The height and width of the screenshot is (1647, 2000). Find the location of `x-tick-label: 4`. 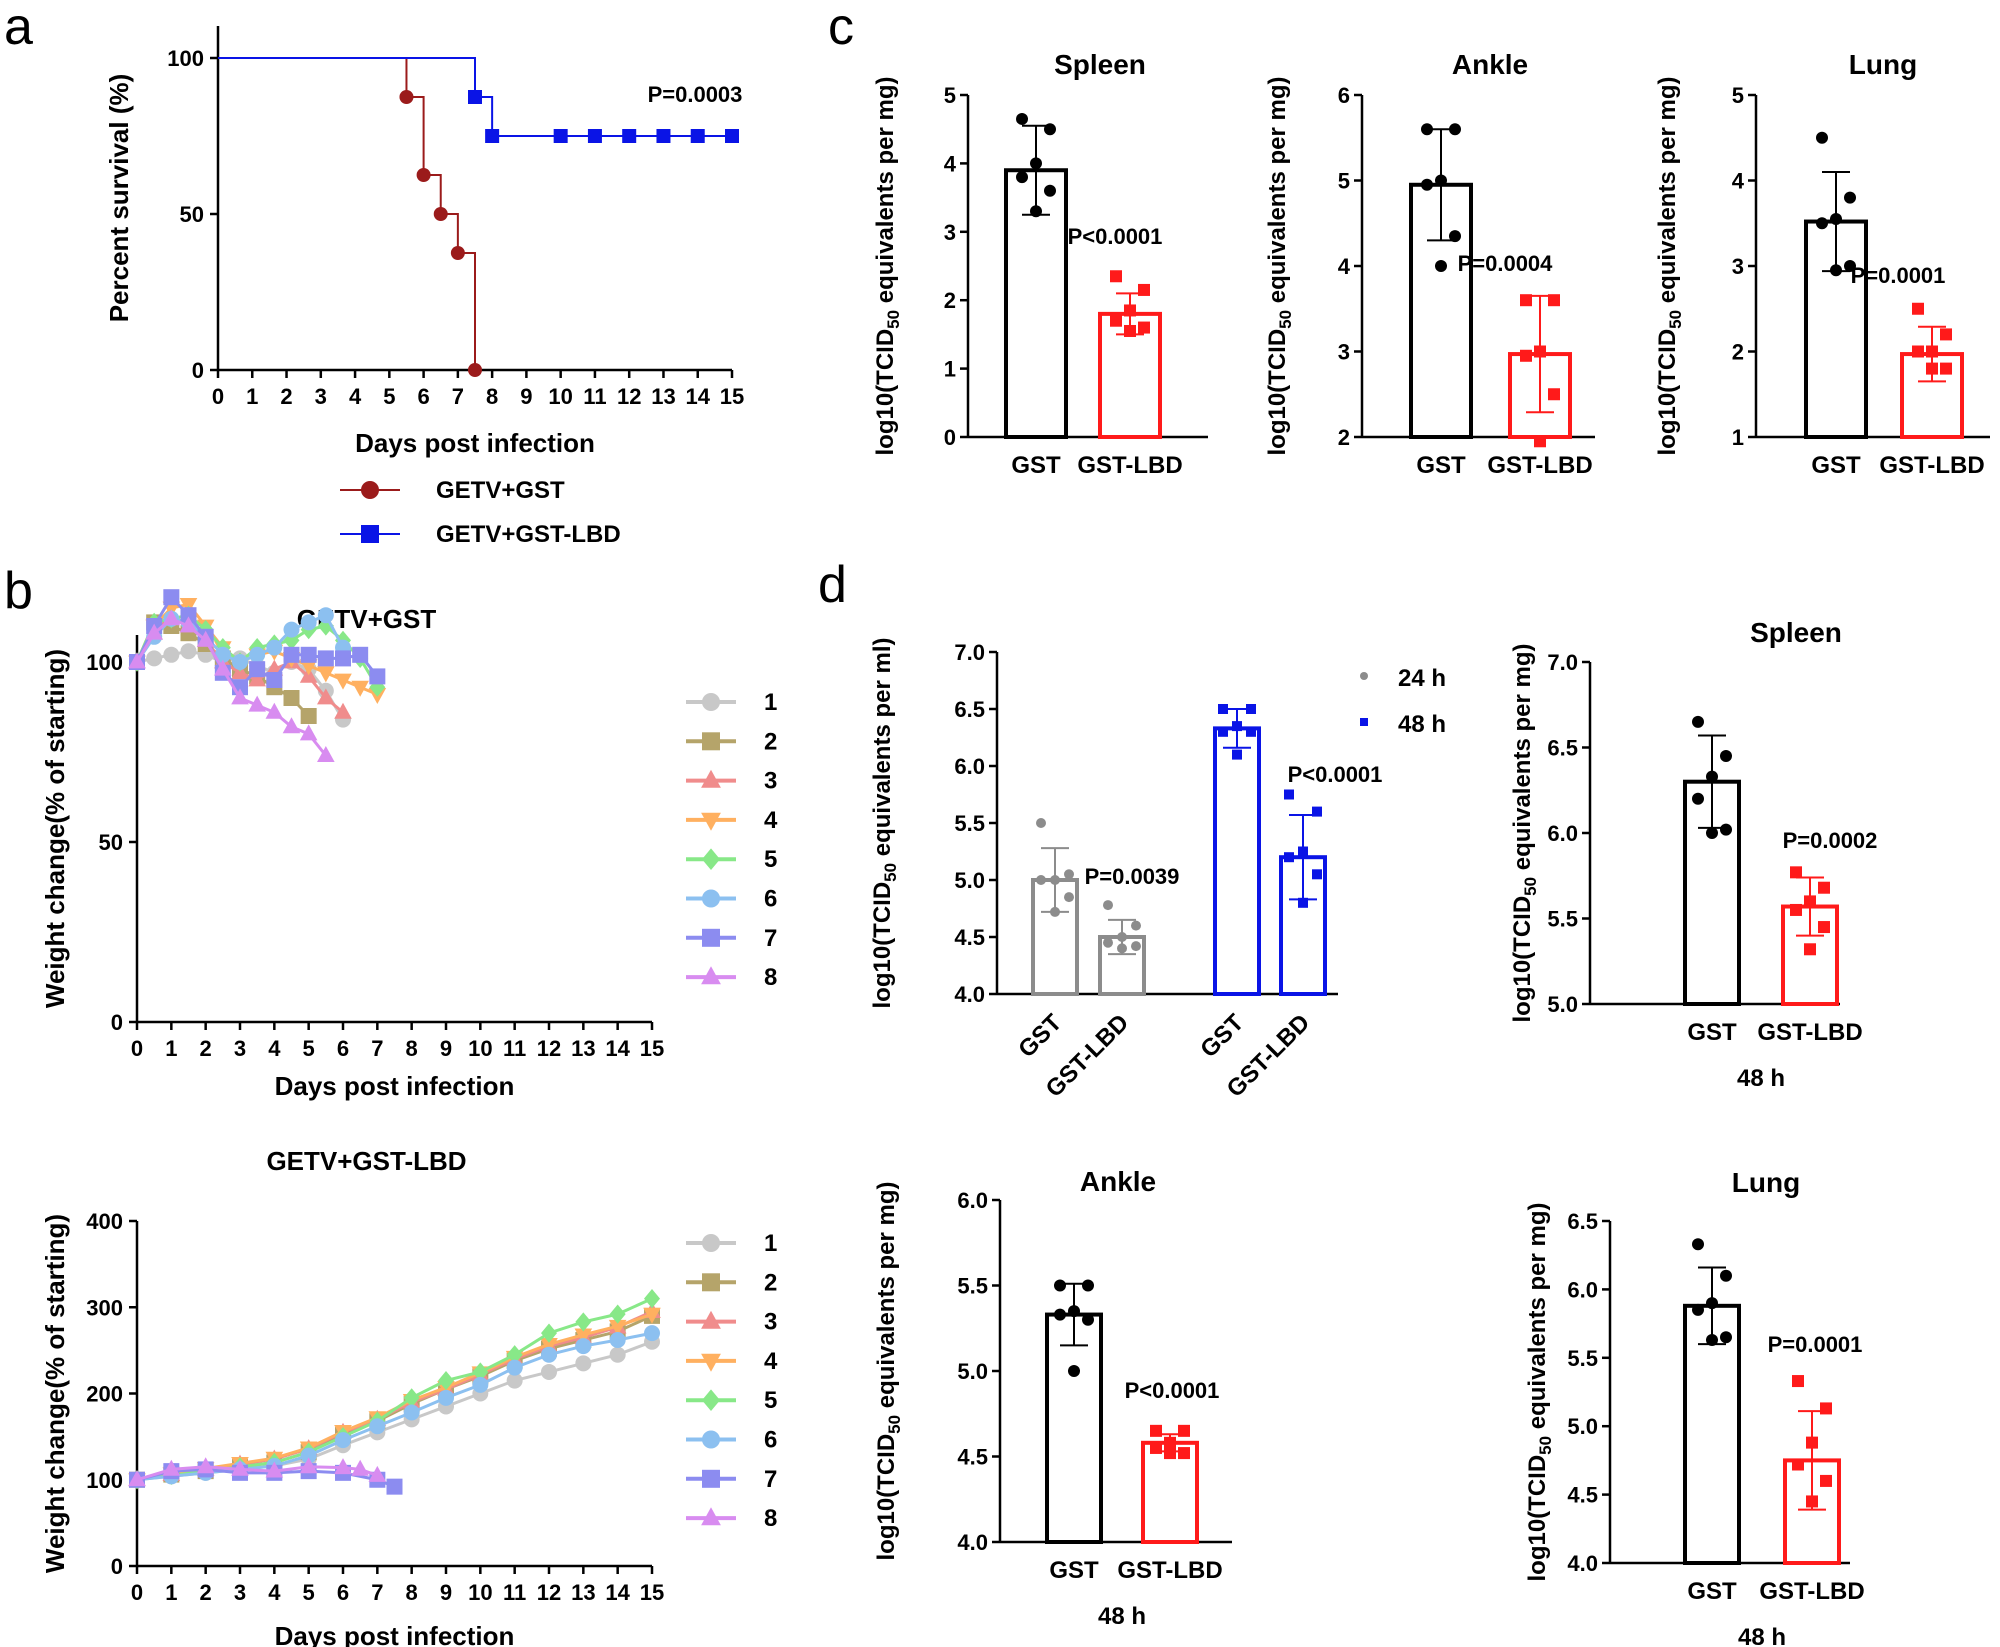

x-tick-label: 4 is located at coordinates (274, 1592).